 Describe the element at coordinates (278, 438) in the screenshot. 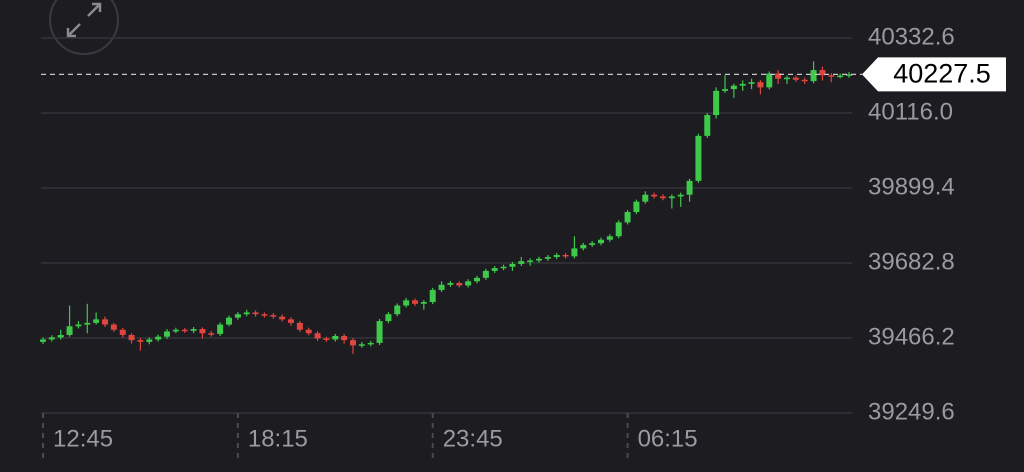

I see `x-tick-label: 18:15` at that location.